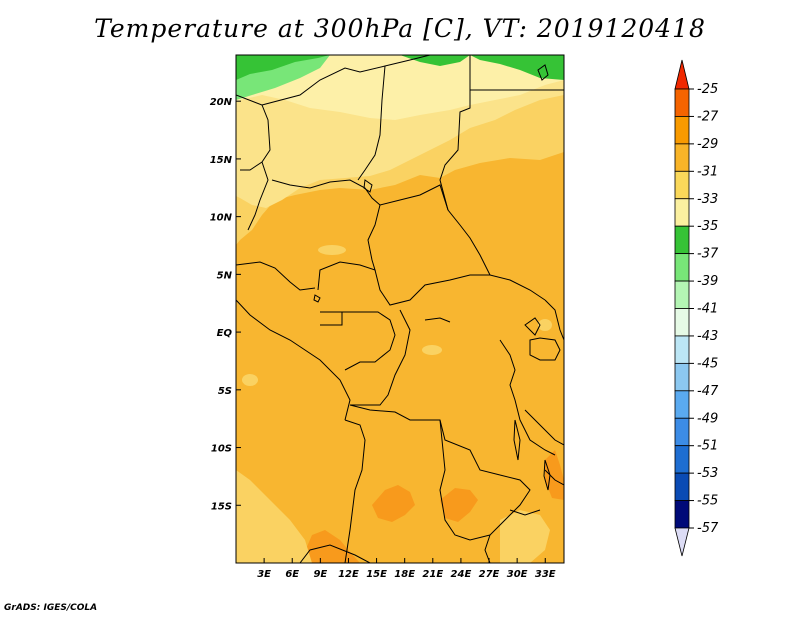  I want to click on lon-tick-label-2: 9E, so click(320, 574).